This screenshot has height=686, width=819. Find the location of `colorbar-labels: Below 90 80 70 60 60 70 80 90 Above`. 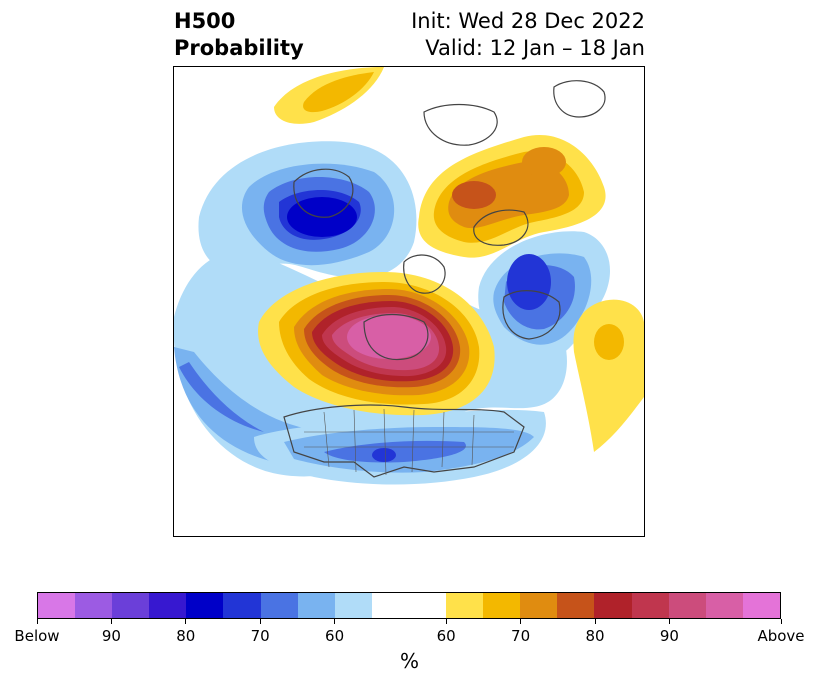

colorbar-labels: Below 90 80 70 60 60 70 80 90 Above is located at coordinates (409, 637).